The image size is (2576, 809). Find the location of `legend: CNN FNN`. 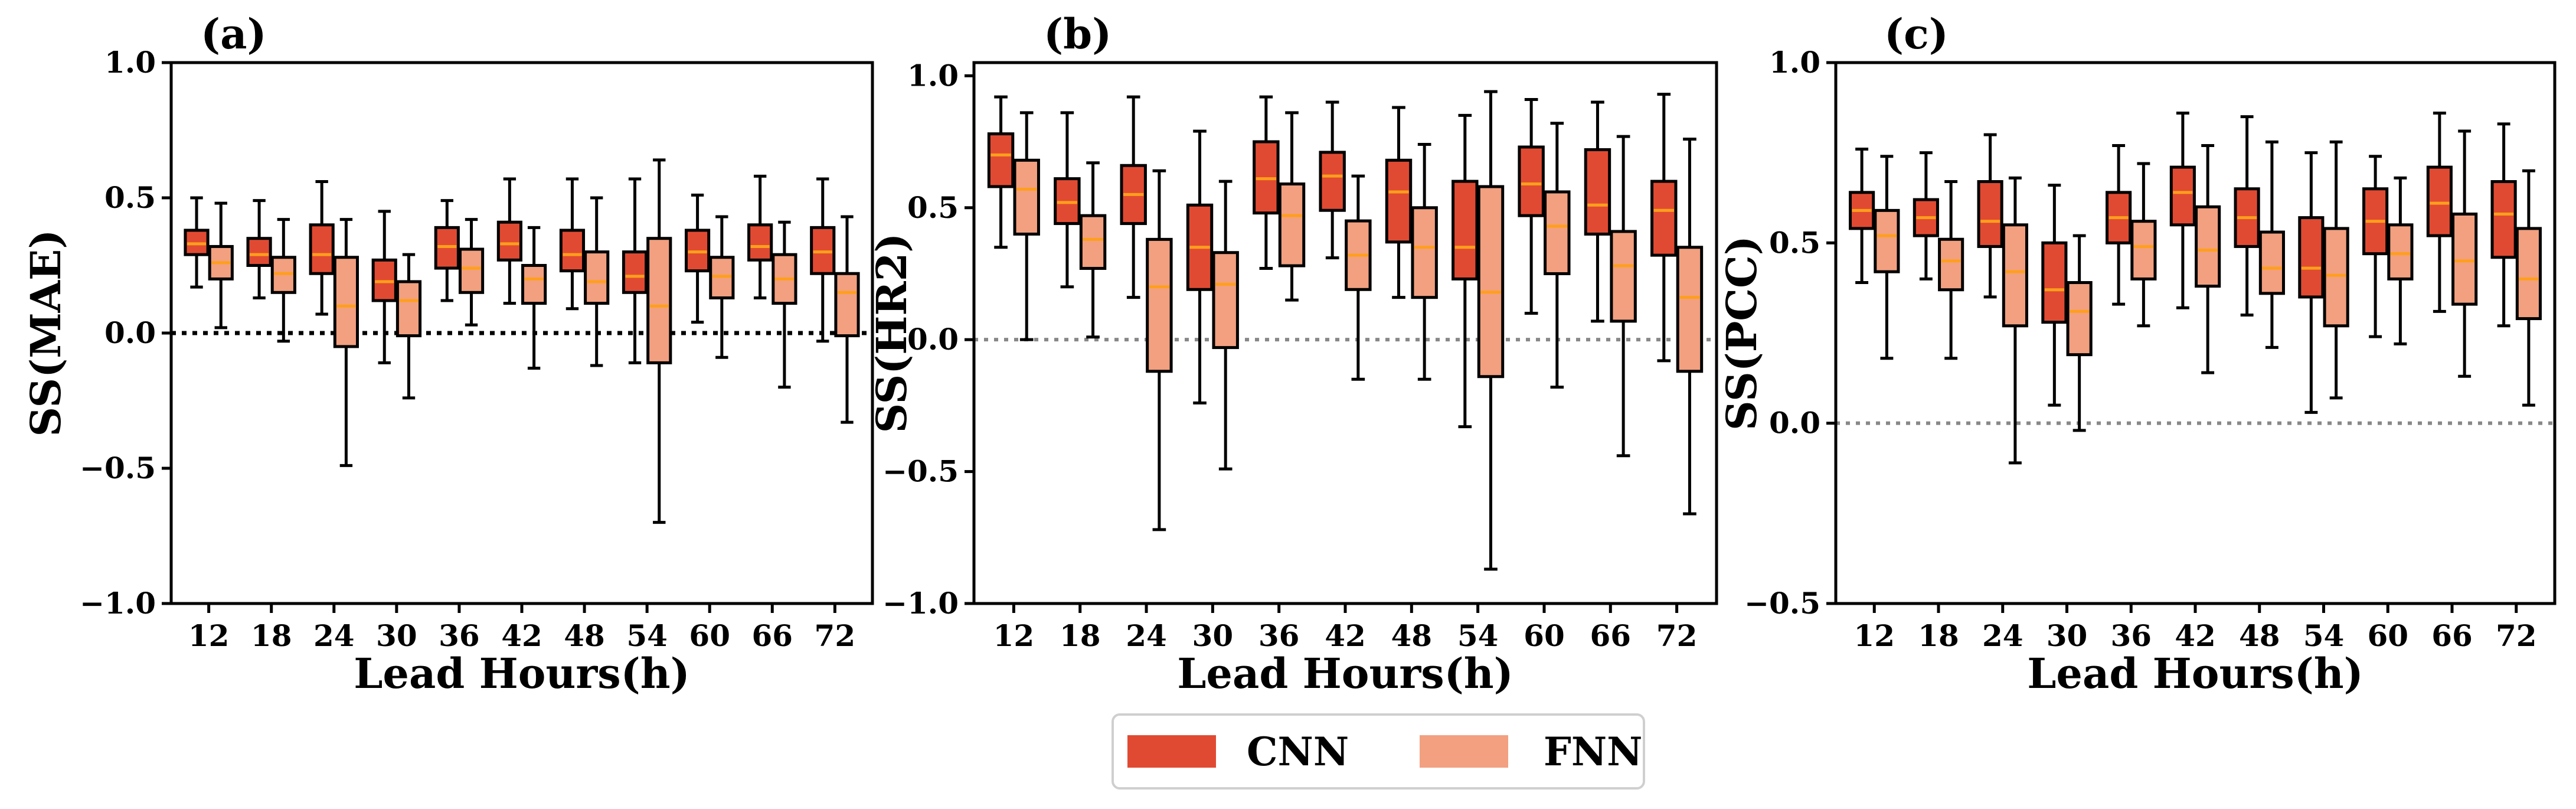

legend: CNN FNN is located at coordinates (1378, 752).